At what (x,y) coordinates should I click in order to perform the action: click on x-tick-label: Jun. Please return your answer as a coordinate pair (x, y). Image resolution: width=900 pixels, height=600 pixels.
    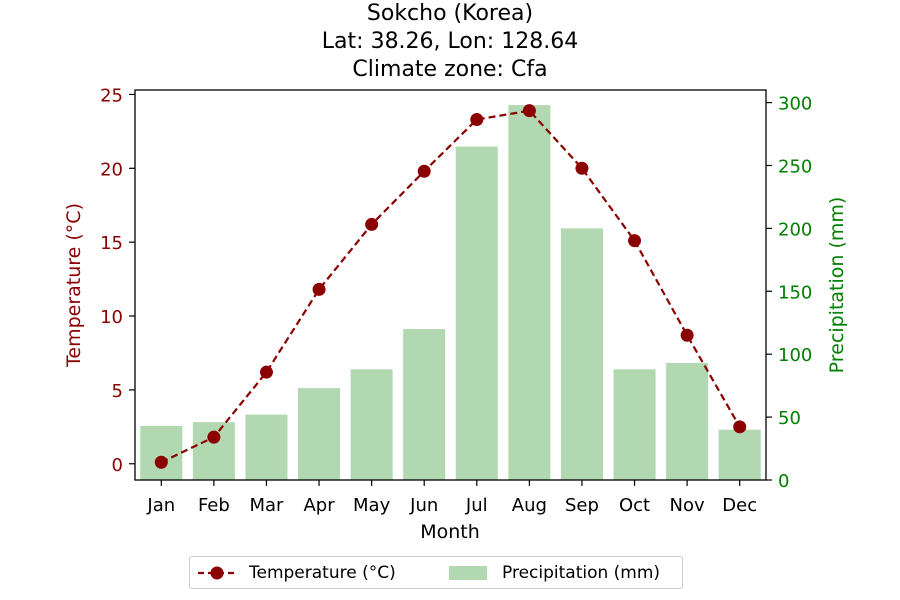
    Looking at the image, I should click on (423, 505).